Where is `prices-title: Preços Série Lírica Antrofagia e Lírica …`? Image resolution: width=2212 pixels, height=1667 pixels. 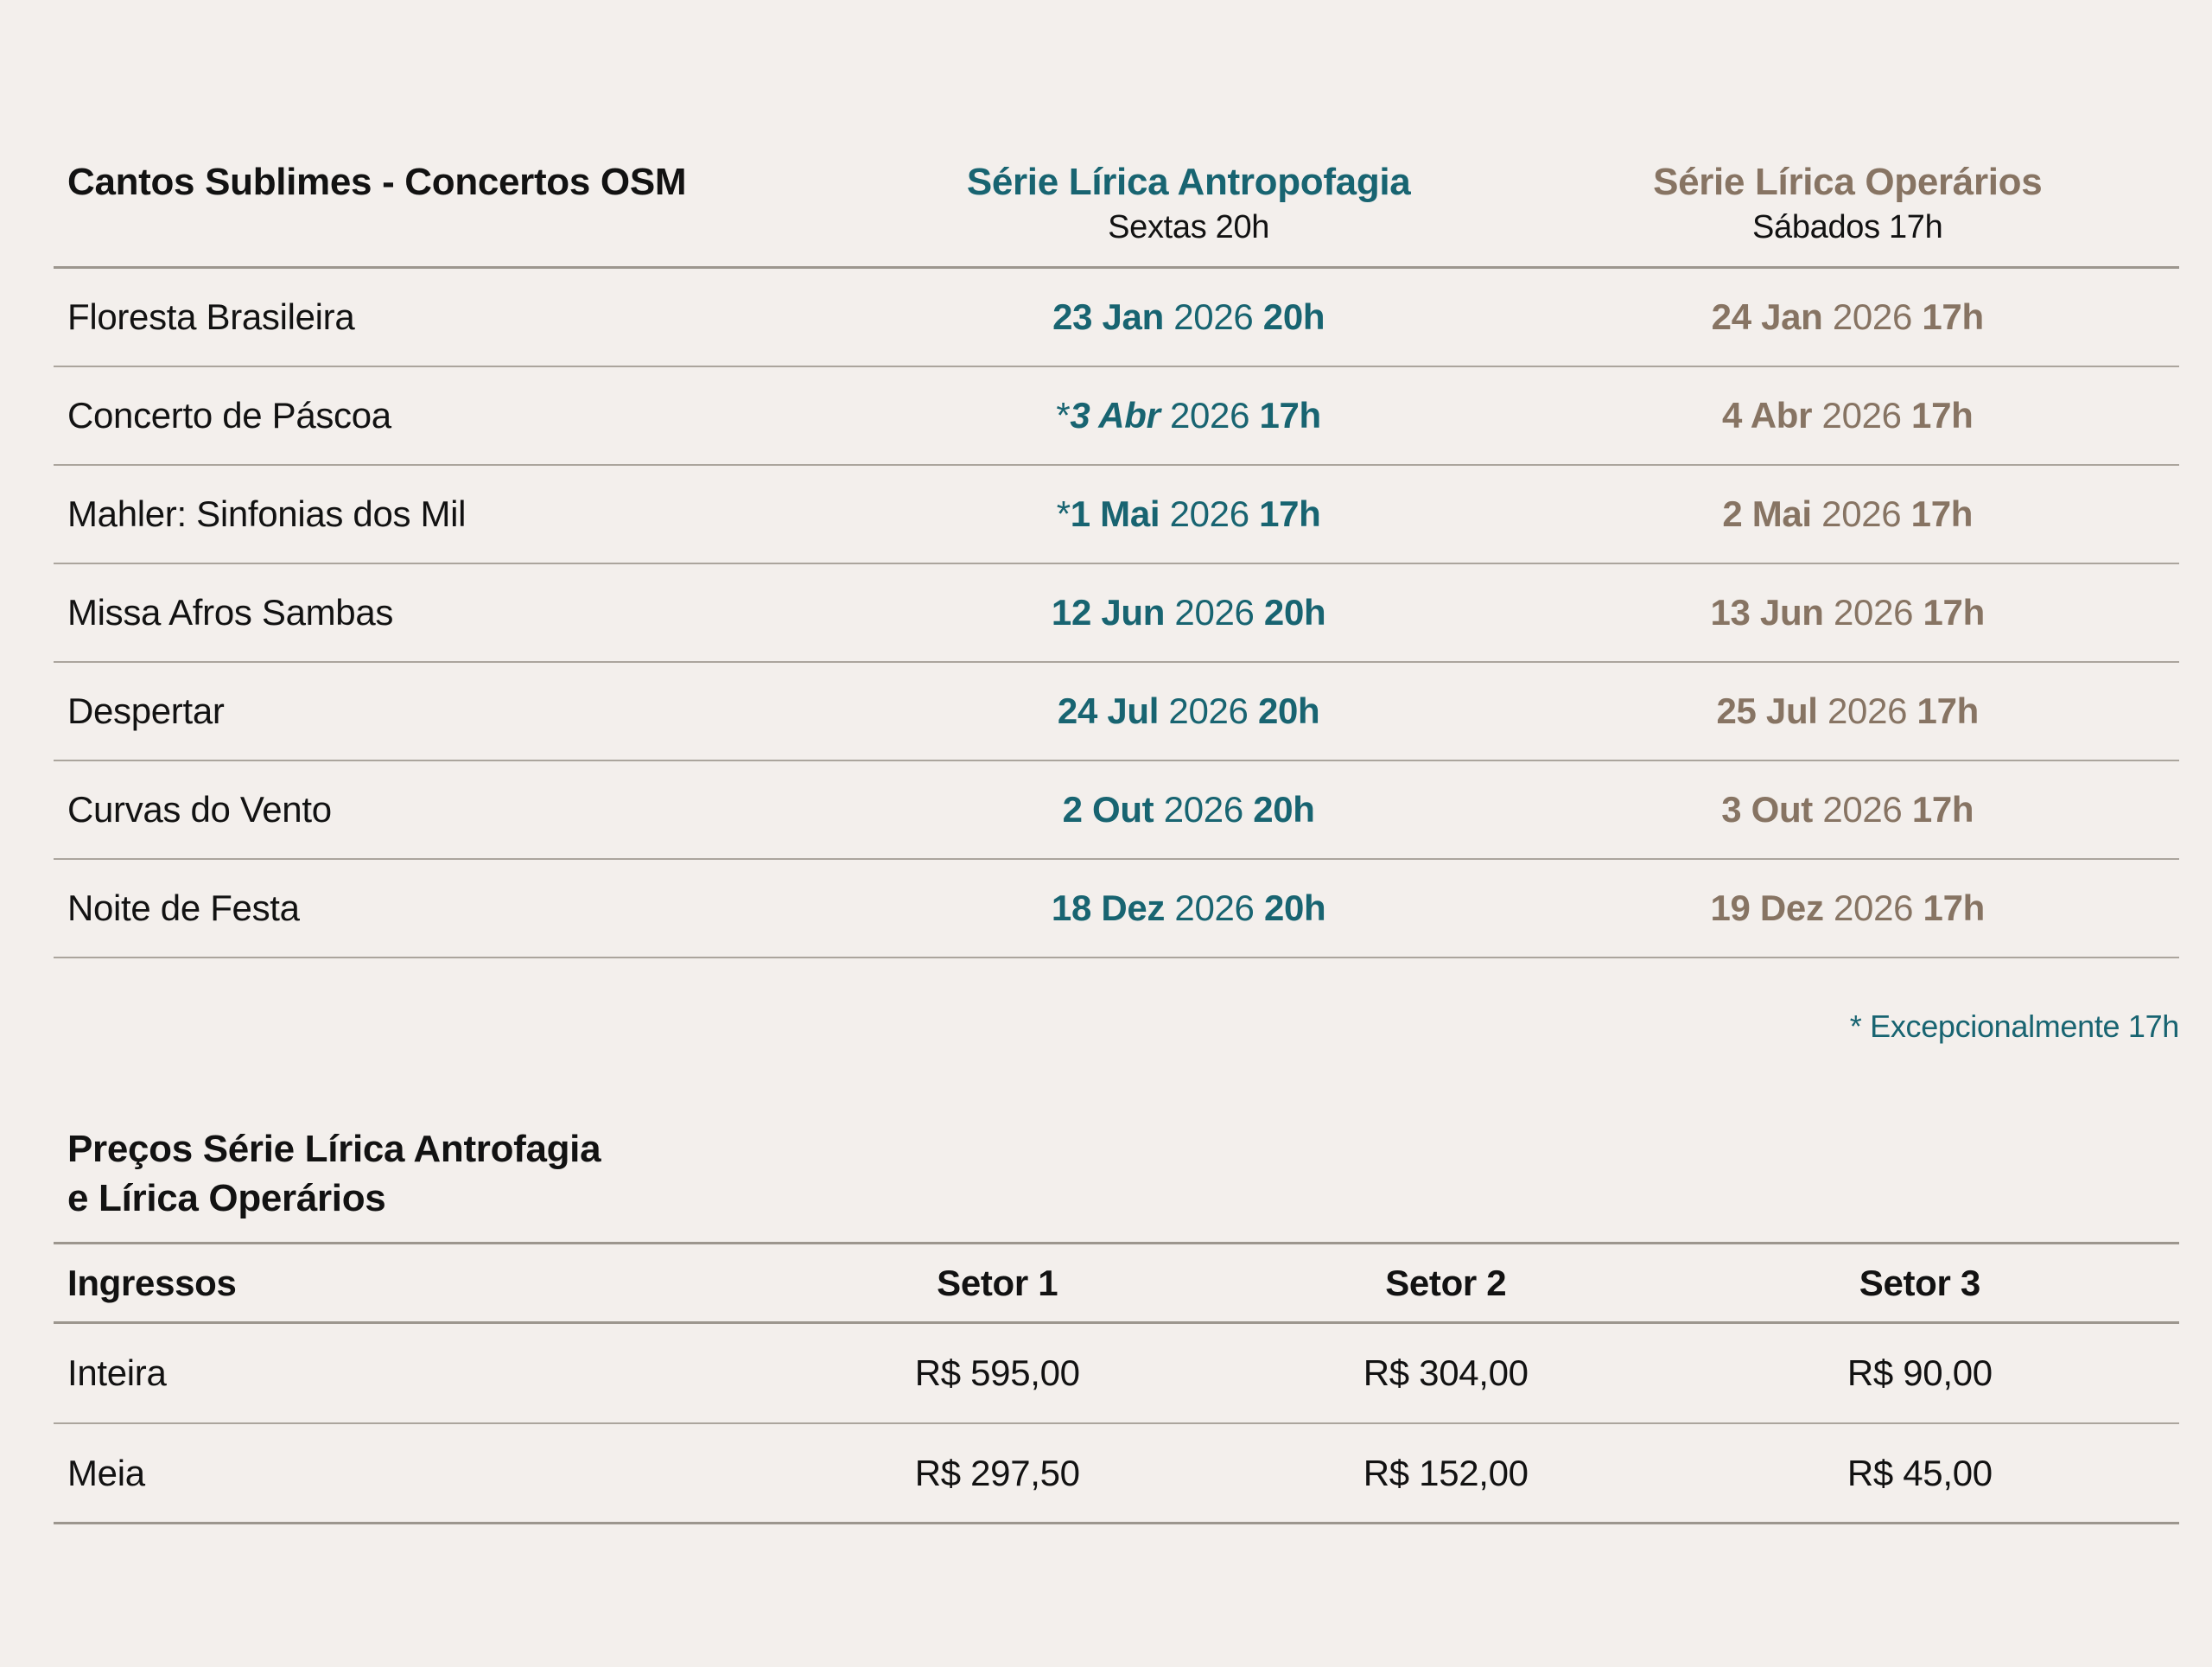 prices-title: Preços Série Lírica Antrofagia e Lírica … is located at coordinates (1116, 1184).